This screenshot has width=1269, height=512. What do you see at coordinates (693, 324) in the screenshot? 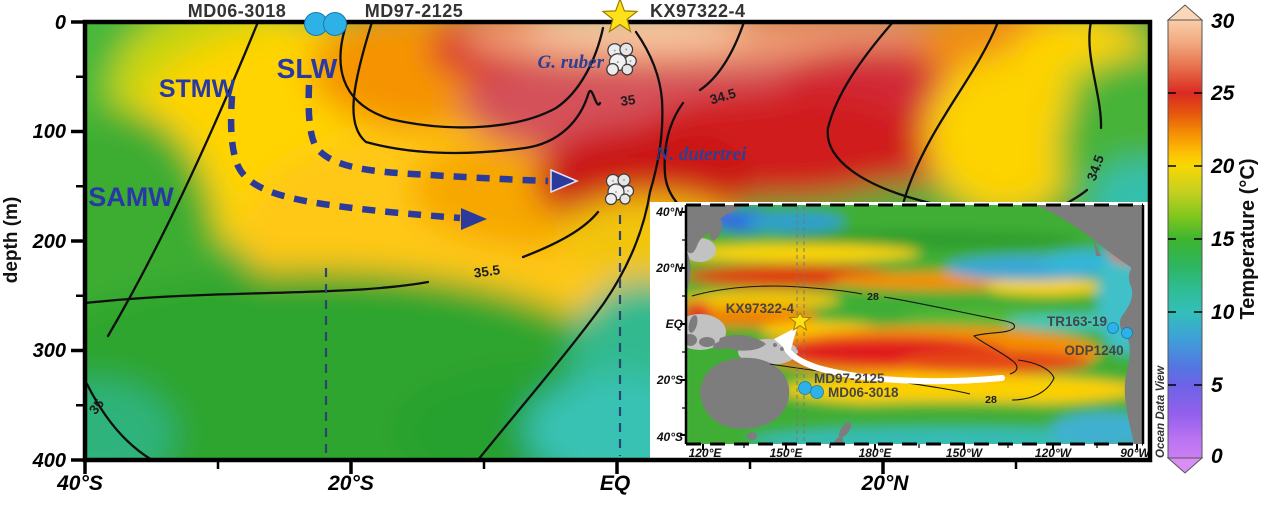
I see `land-philippines` at bounding box center [693, 324].